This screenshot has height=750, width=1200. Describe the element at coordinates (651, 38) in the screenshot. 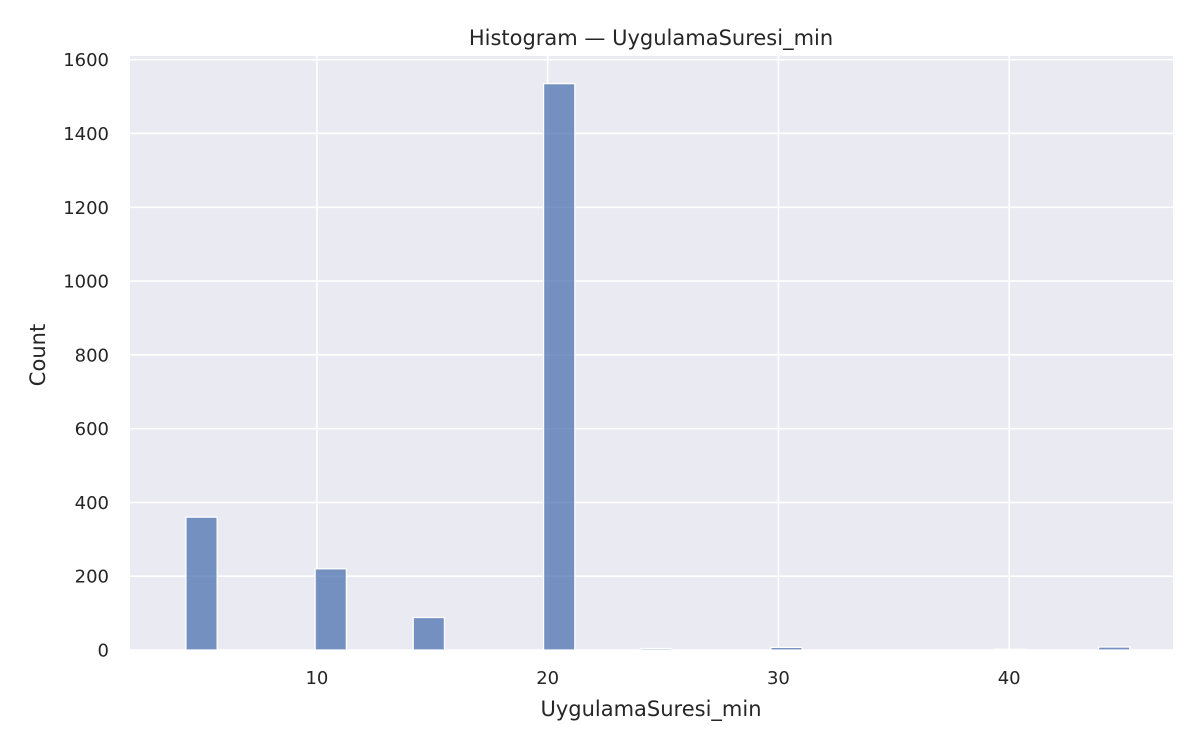

I see `chart-title: Histogram — UygulamaSuresi_min` at that location.